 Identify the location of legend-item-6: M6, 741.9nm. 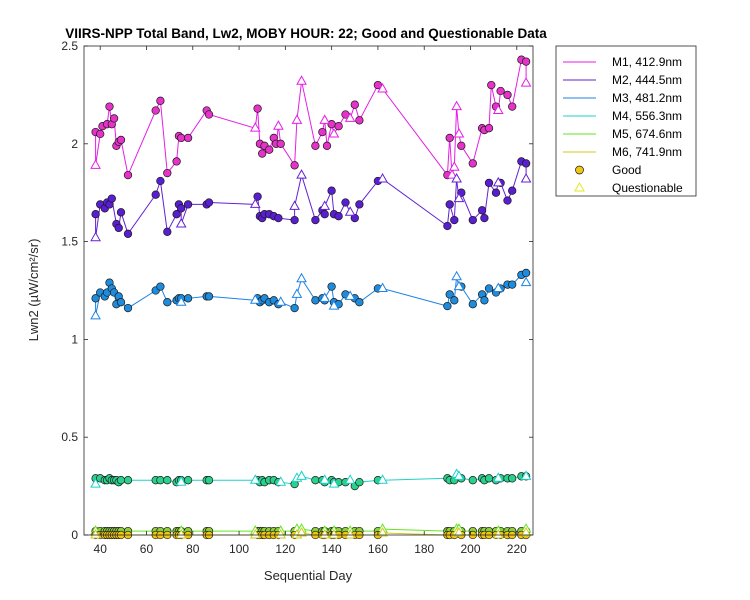
(622, 152).